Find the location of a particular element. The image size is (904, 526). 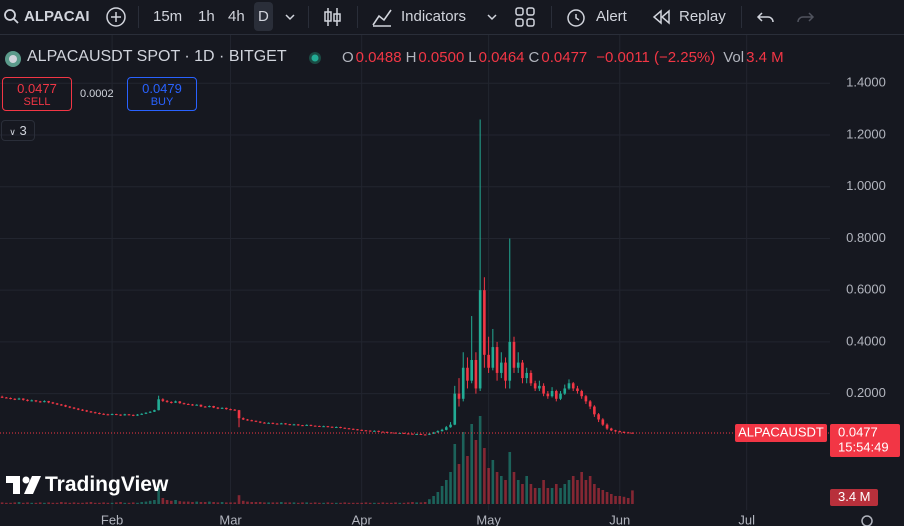

interval-button: 1h is located at coordinates (206, 16).